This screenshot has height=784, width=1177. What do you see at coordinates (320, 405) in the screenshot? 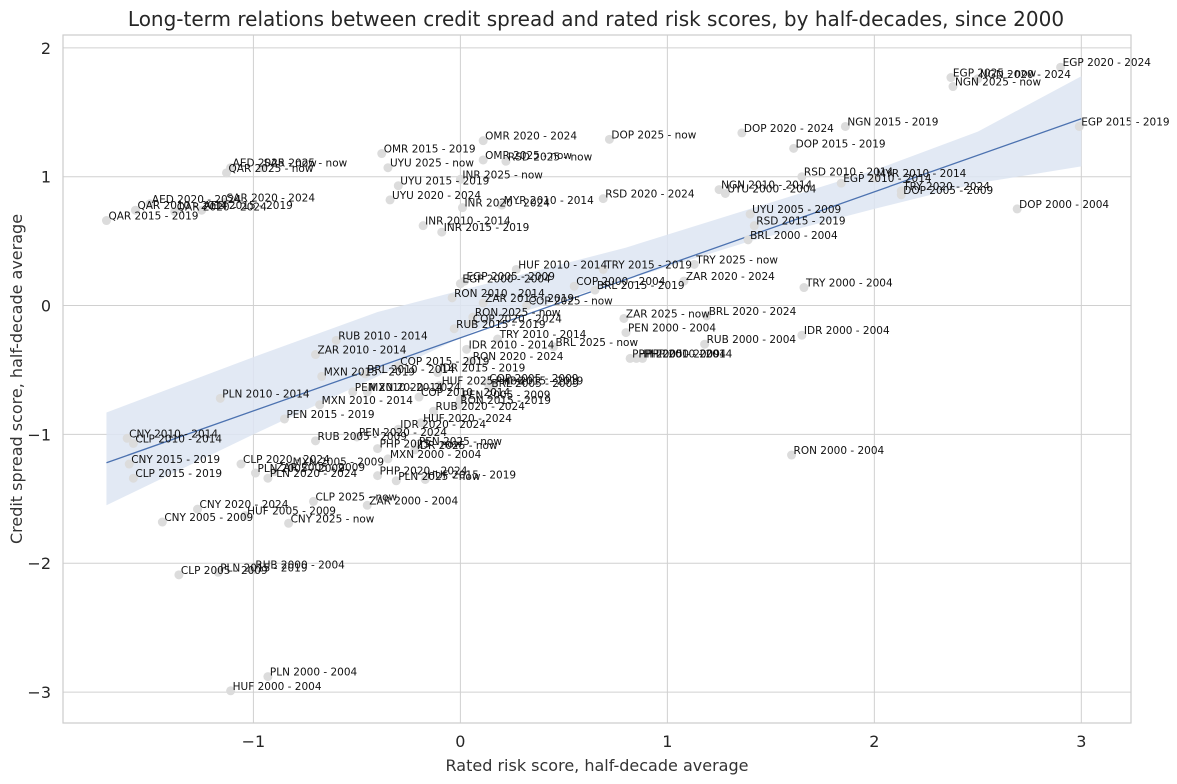
I see `point-mxn-2010-2014` at bounding box center [320, 405].